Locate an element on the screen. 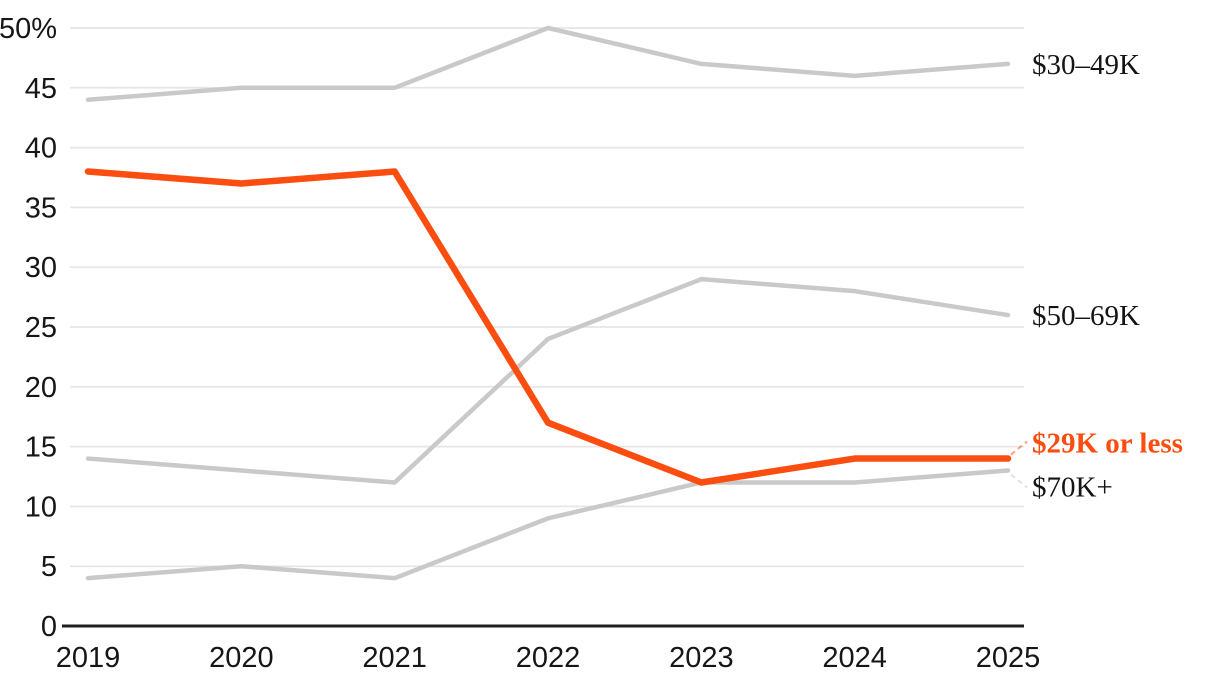 This screenshot has height=688, width=1220. y-tick-label: 20 is located at coordinates (41, 388).